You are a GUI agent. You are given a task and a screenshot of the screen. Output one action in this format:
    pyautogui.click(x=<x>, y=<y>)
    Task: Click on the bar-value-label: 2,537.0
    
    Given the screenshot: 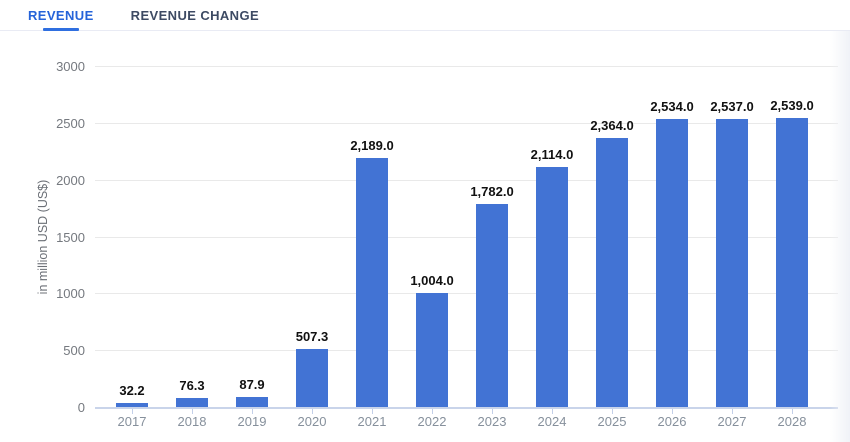 What is the action you would take?
    pyautogui.click(x=732, y=106)
    